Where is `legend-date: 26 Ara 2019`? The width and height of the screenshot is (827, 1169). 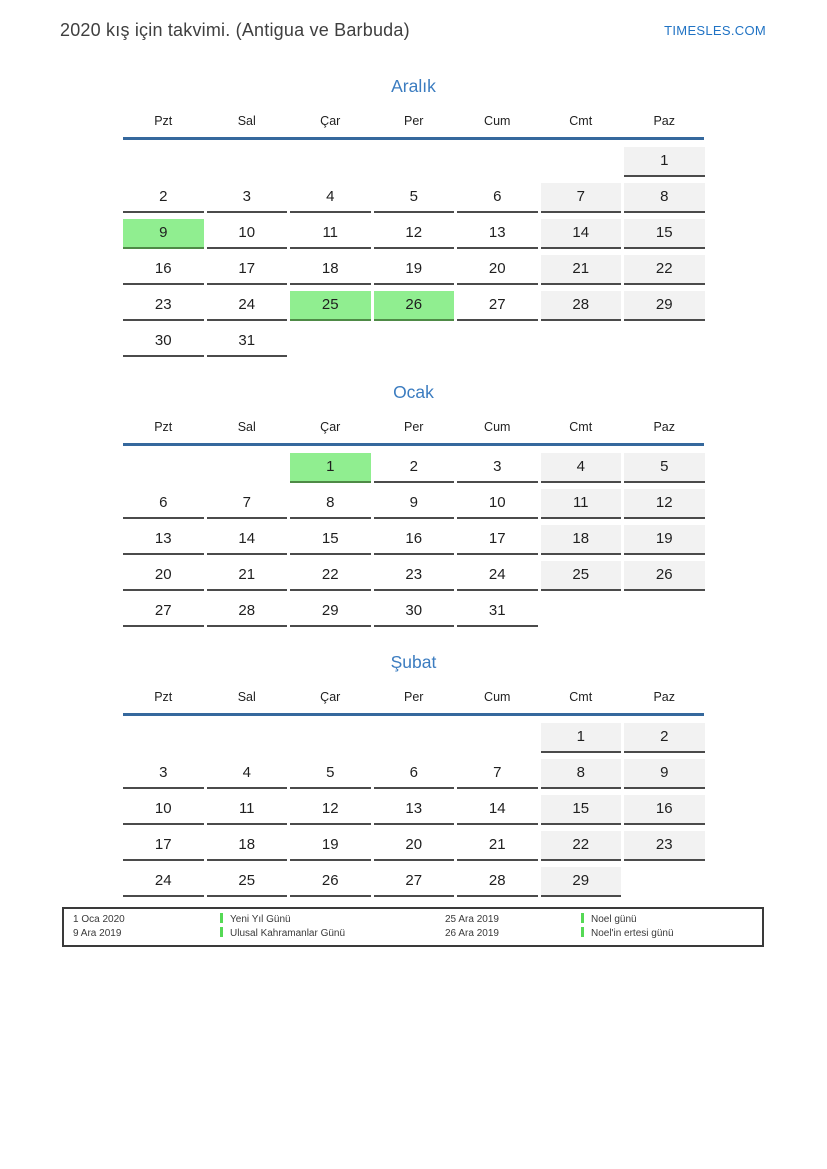
legend-date: 26 Ara 2019 is located at coordinates (472, 933).